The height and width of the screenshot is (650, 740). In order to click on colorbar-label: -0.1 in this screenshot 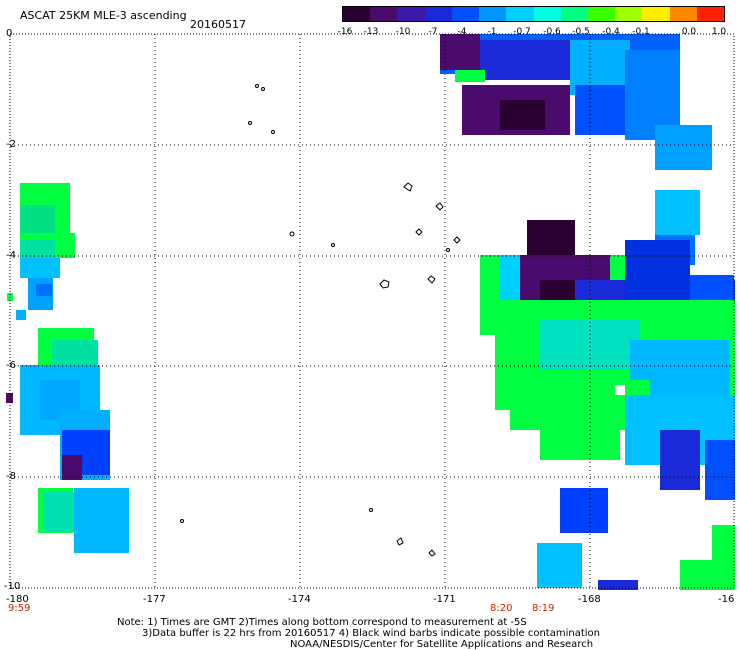, I will do `click(641, 32)`.